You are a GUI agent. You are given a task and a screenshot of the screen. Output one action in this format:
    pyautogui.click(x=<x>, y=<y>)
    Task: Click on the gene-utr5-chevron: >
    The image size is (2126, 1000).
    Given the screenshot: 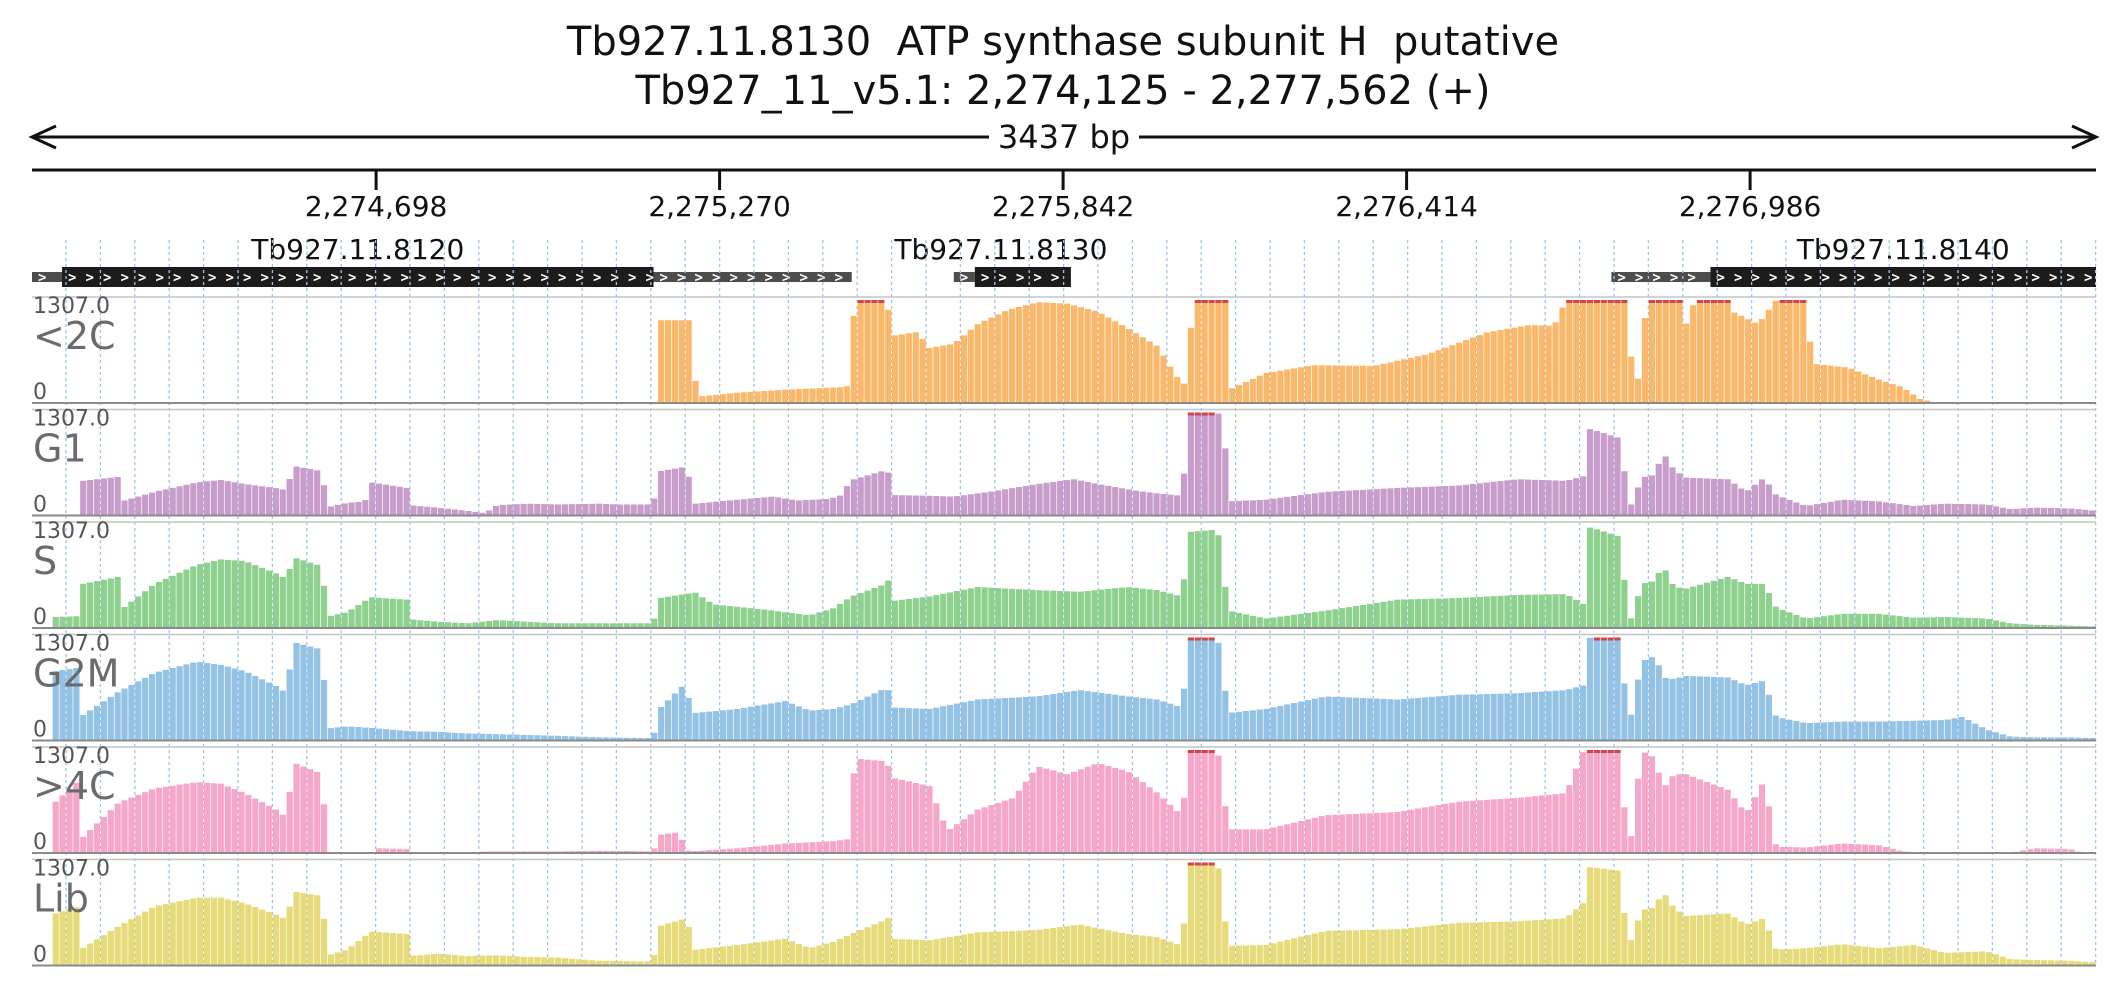 What is the action you would take?
    pyautogui.click(x=1674, y=278)
    